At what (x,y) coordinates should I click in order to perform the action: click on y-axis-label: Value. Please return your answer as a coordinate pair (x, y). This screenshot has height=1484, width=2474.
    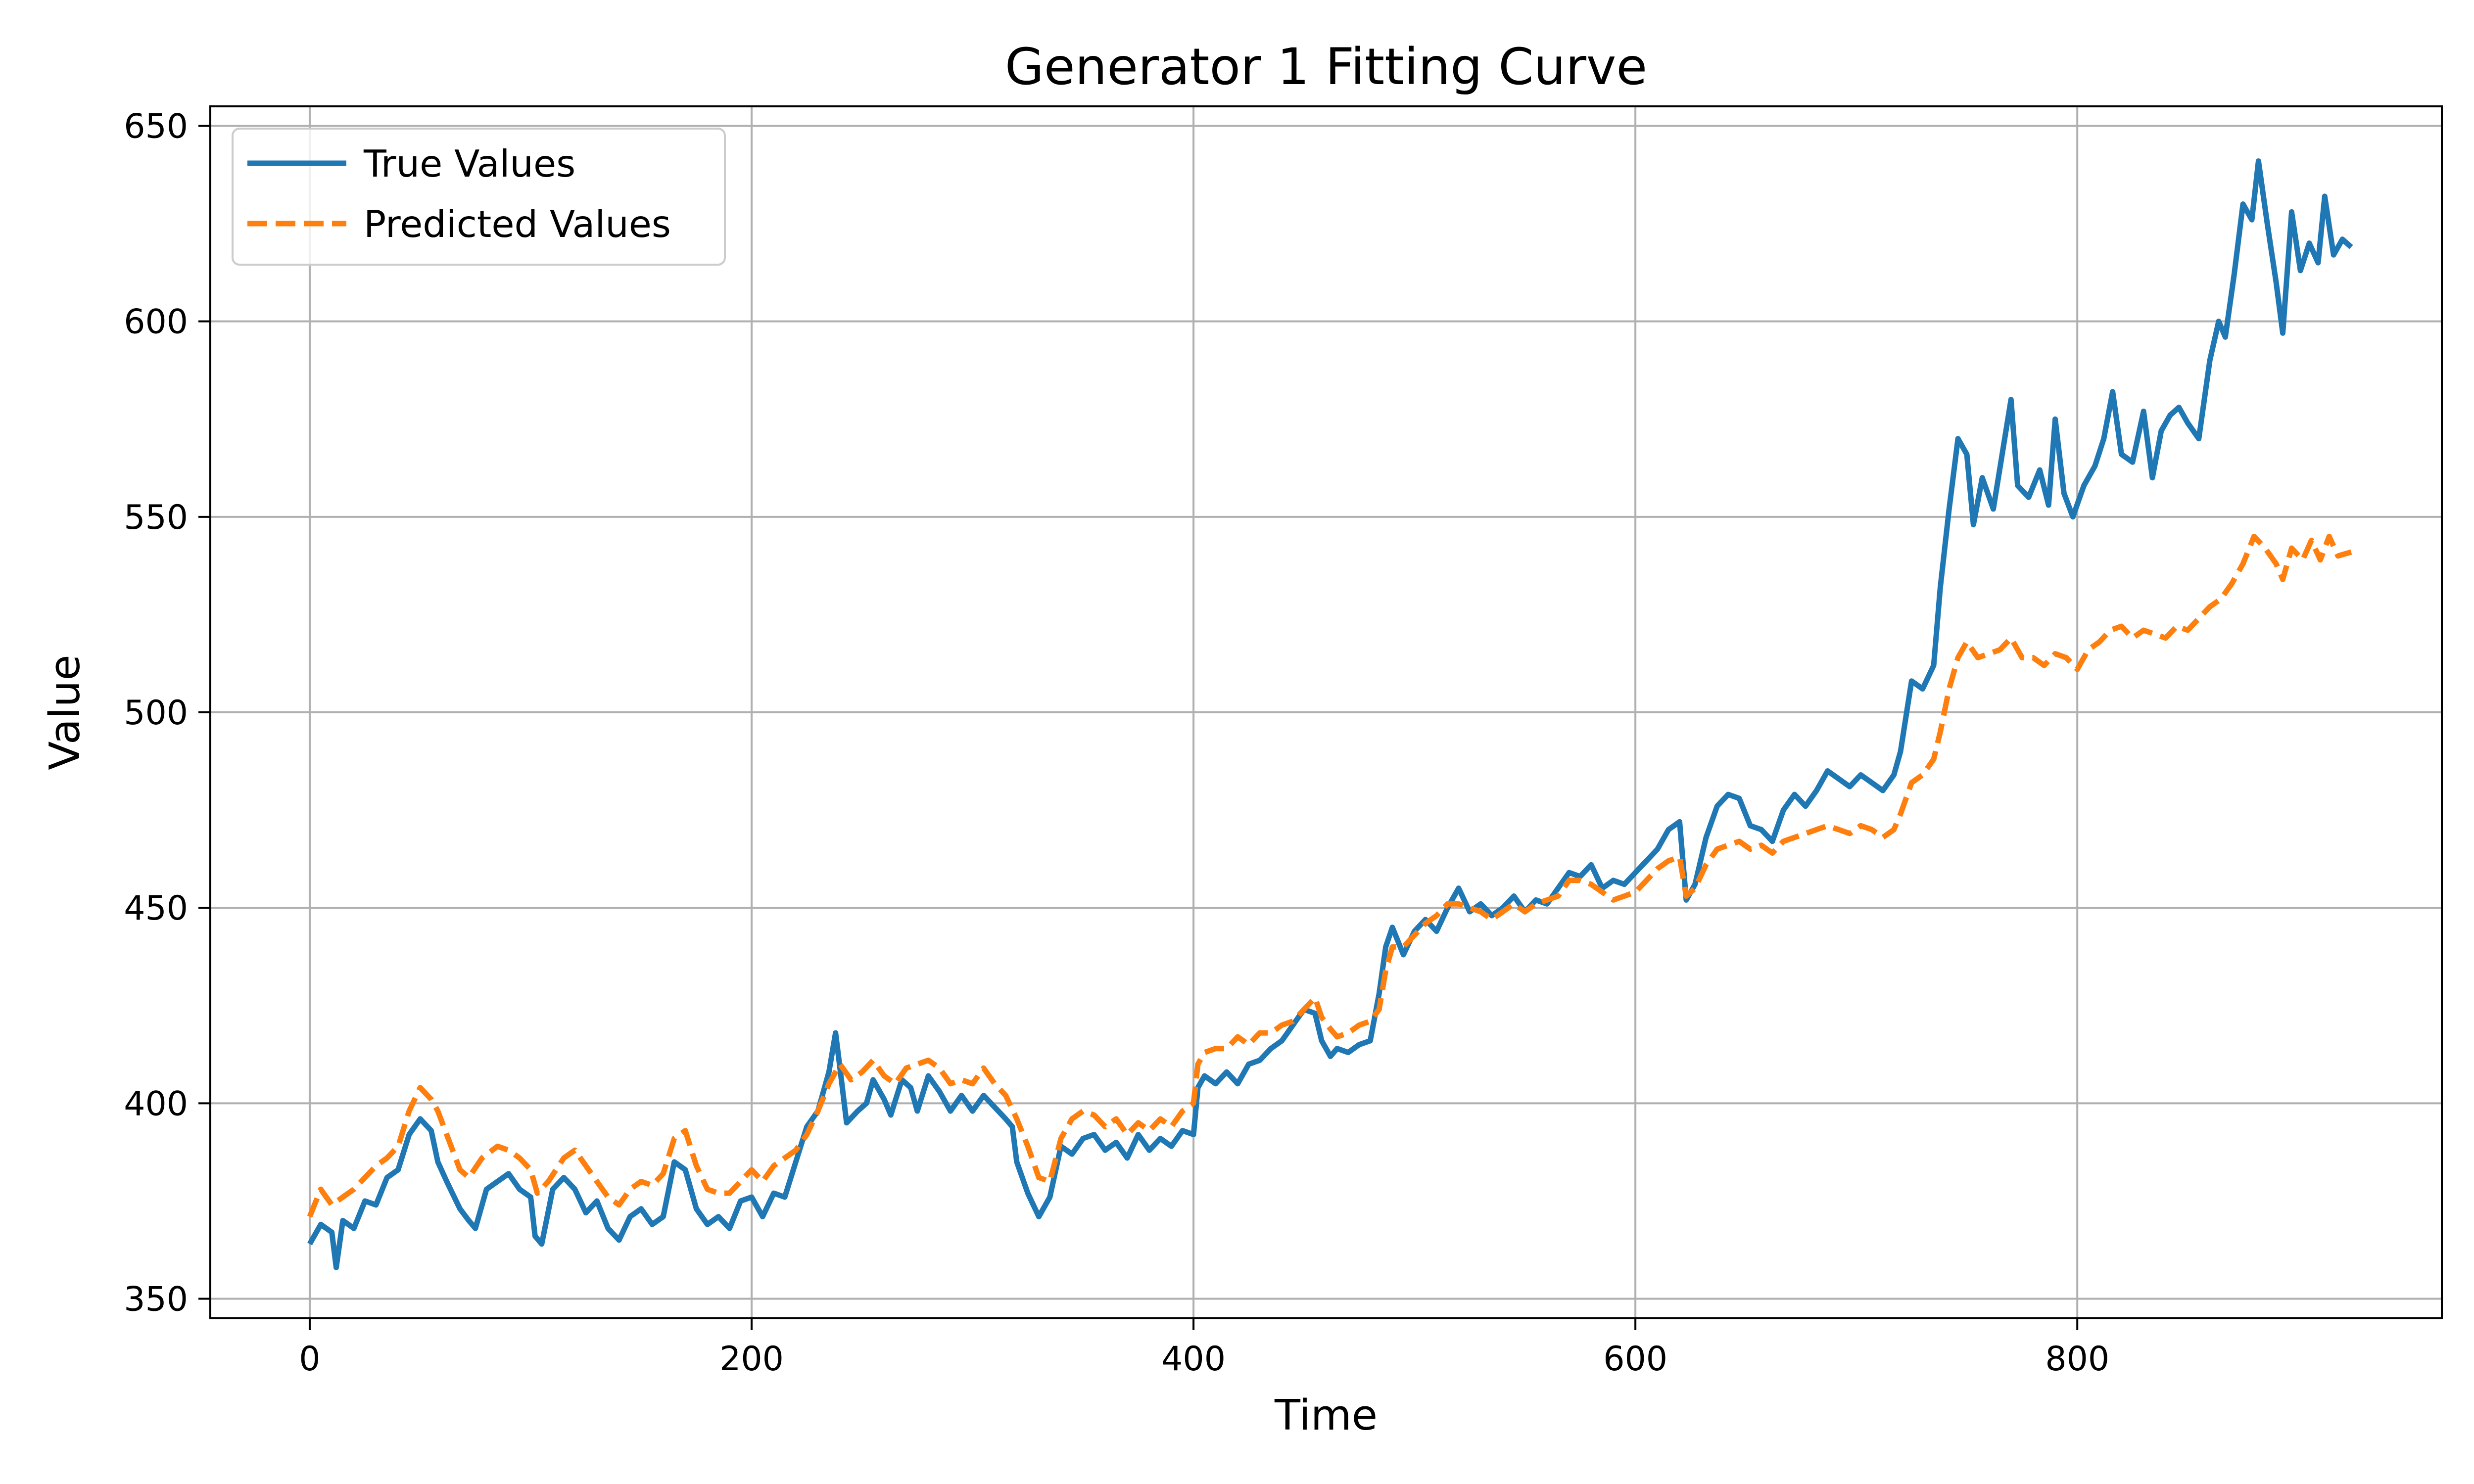
    Looking at the image, I should click on (66, 712).